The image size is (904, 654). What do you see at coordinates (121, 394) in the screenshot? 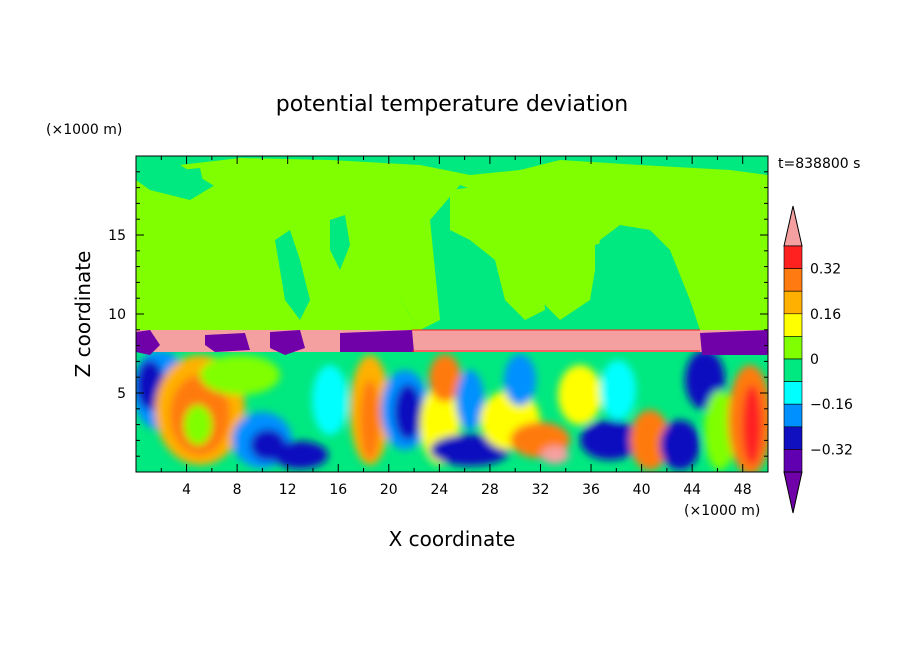
I see `y-tick-label: 5` at bounding box center [121, 394].